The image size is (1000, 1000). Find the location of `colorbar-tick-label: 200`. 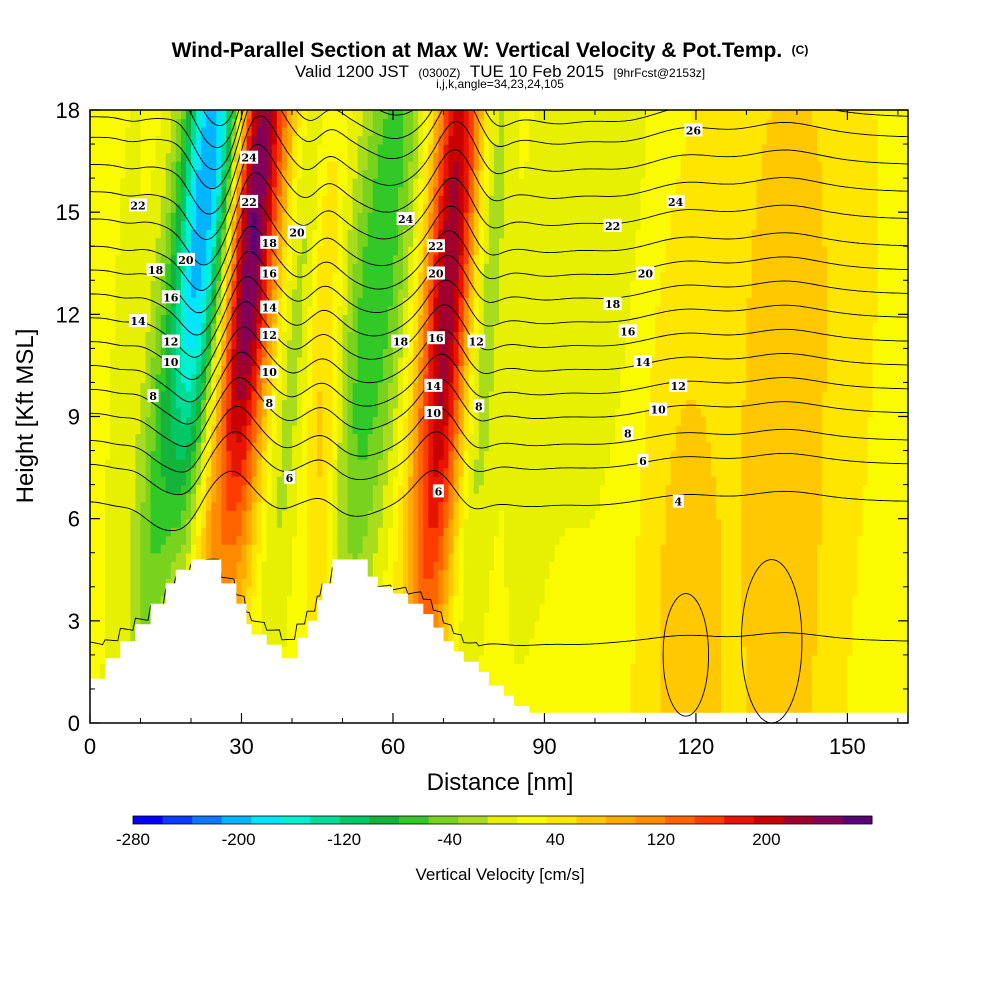

colorbar-tick-label: 200 is located at coordinates (766, 839).